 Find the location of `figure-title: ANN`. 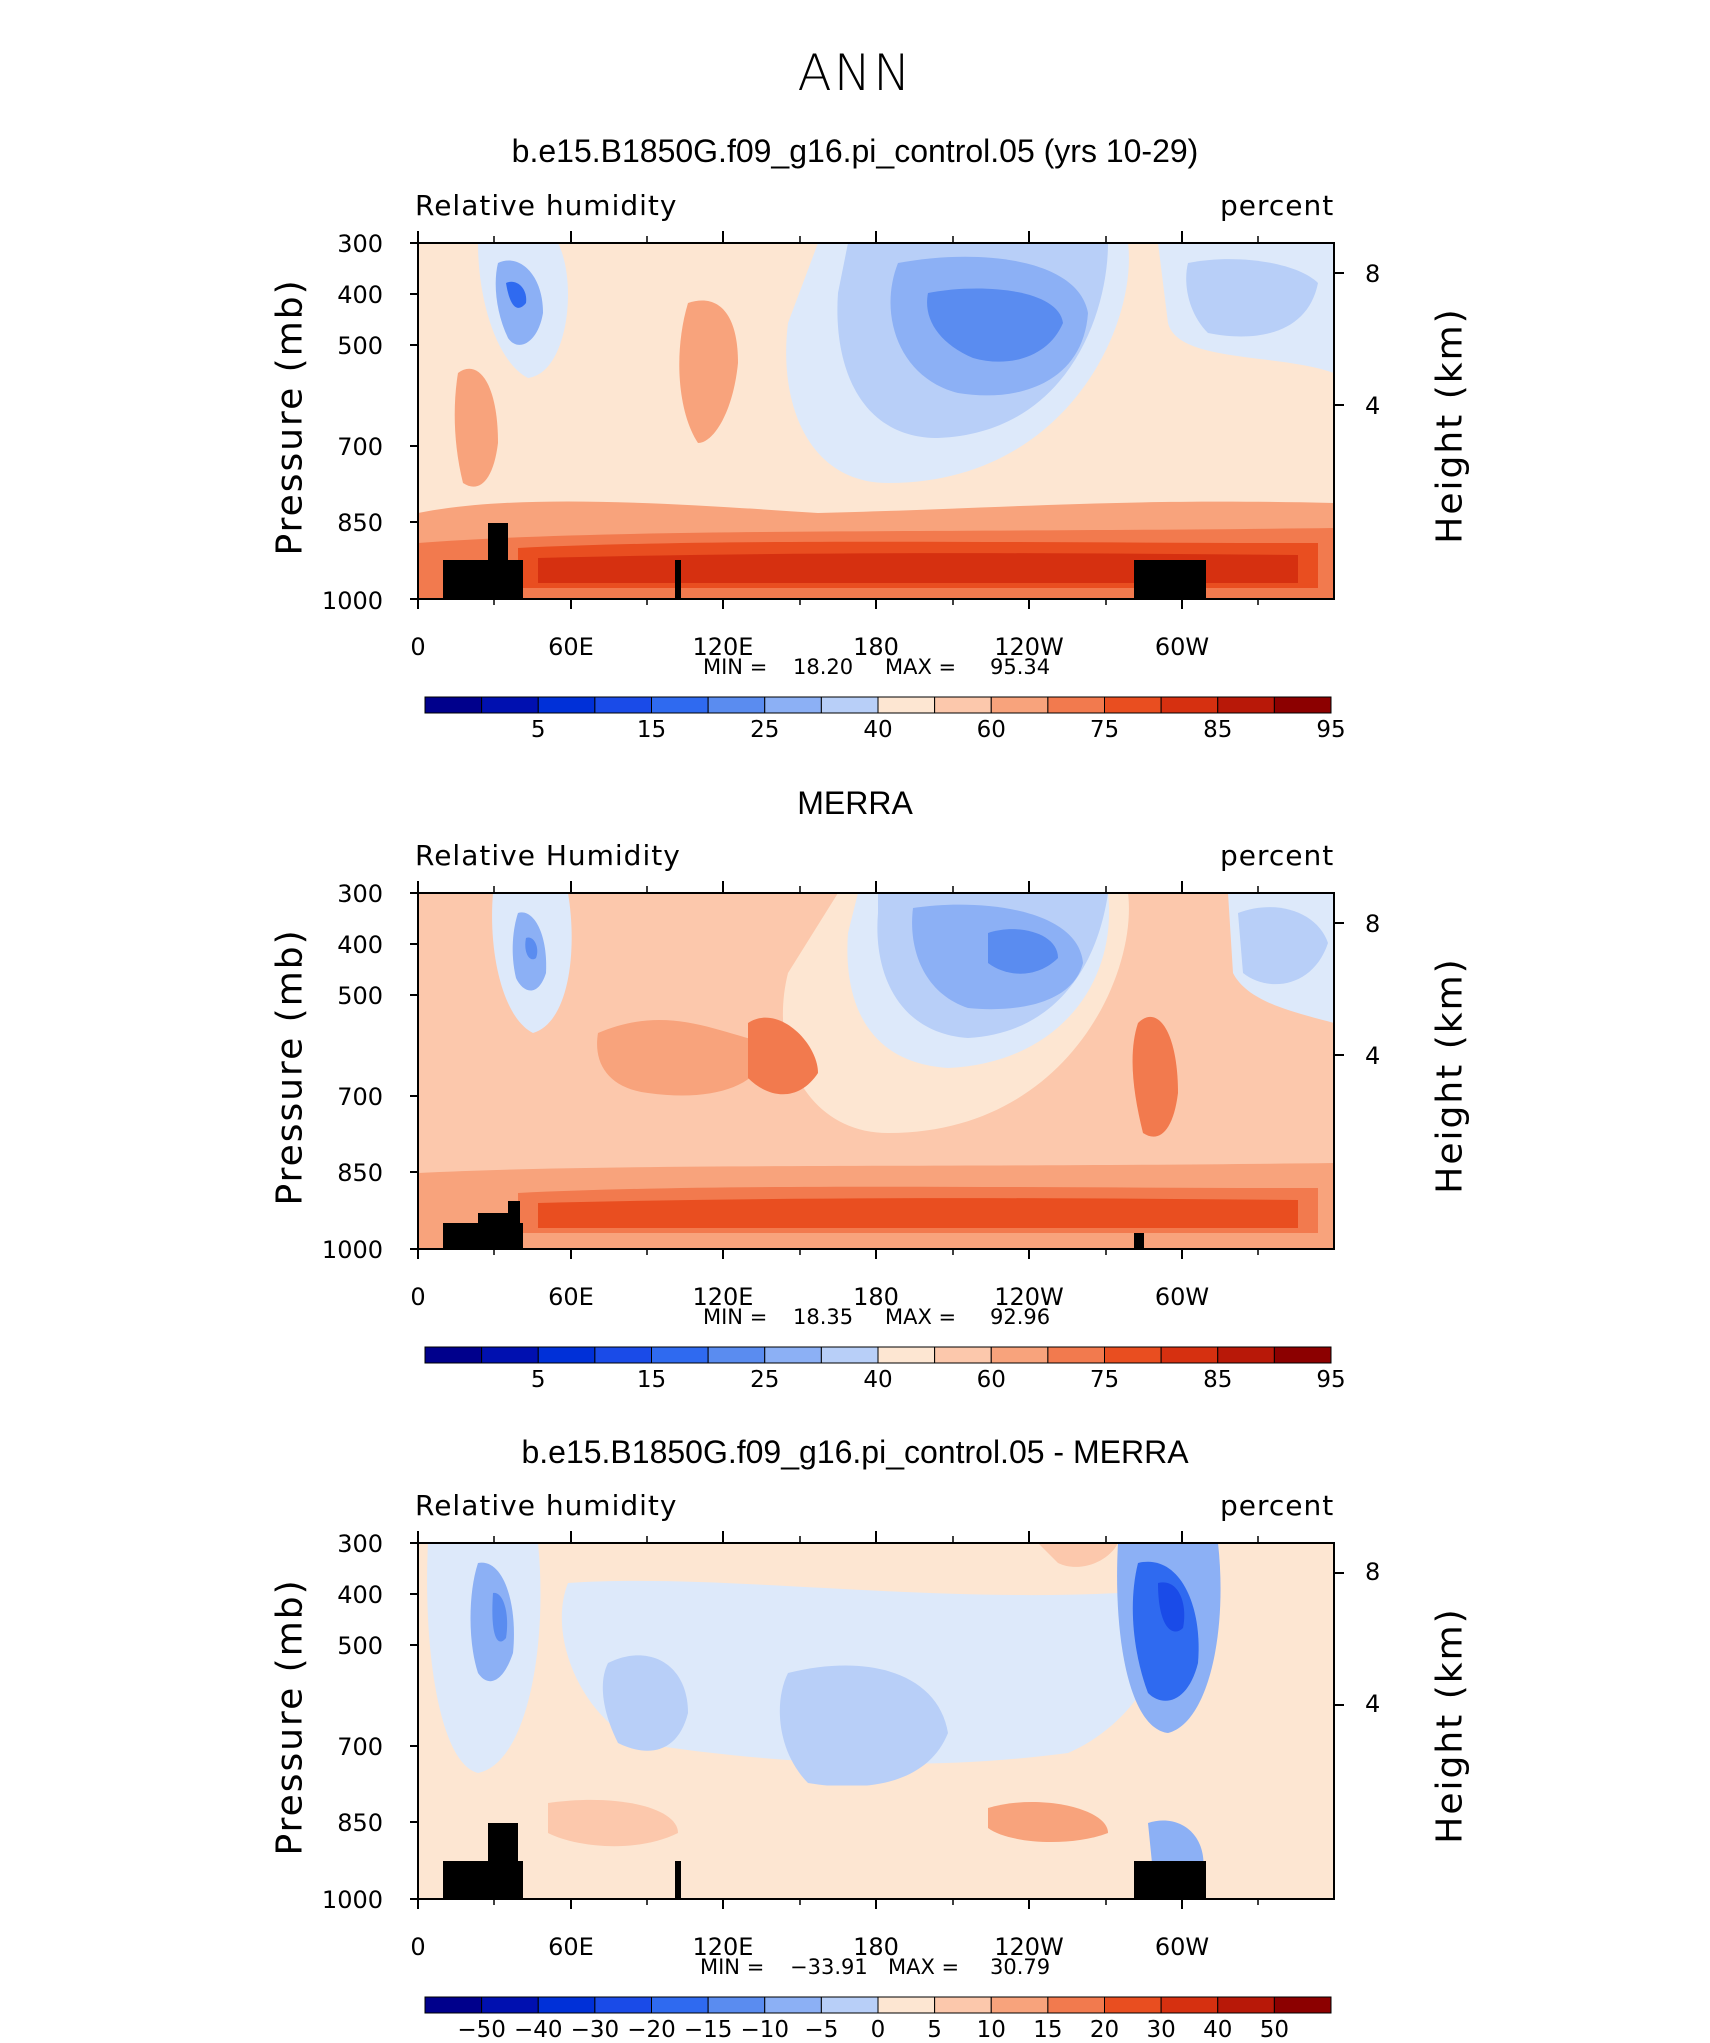

figure-title: ANN is located at coordinates (855, 73).